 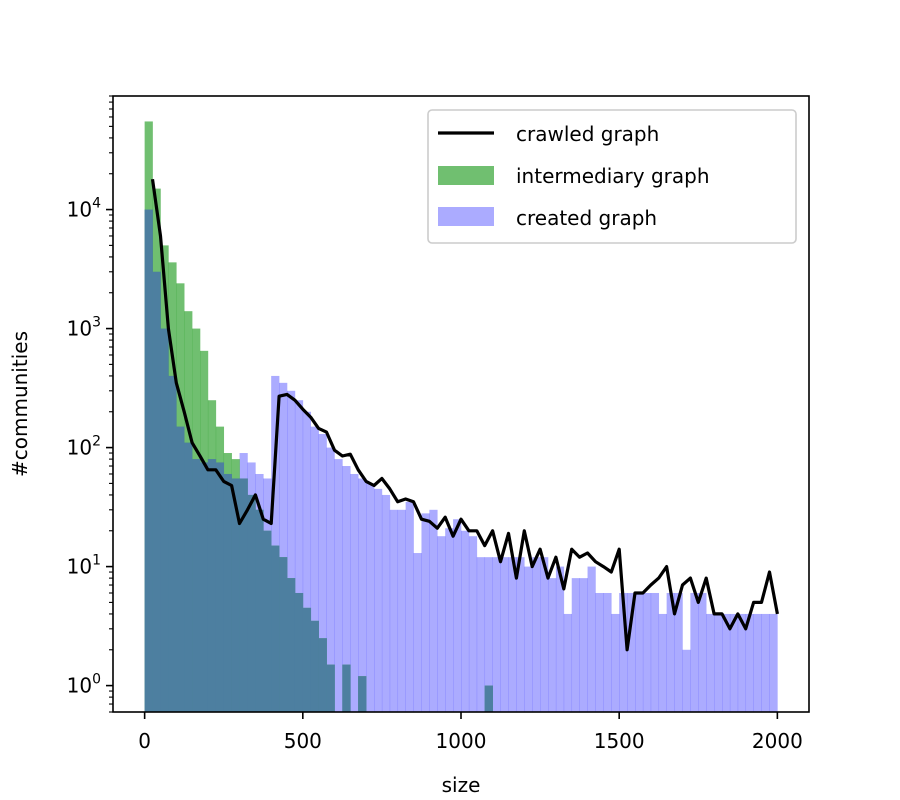 I want to click on y-tick-label: 10⁴, so click(x=84, y=209).